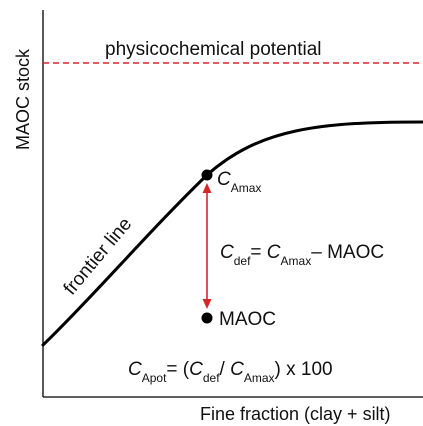 The width and height of the screenshot is (423, 426). I want to click on camax-label: CAmax, so click(239, 182).